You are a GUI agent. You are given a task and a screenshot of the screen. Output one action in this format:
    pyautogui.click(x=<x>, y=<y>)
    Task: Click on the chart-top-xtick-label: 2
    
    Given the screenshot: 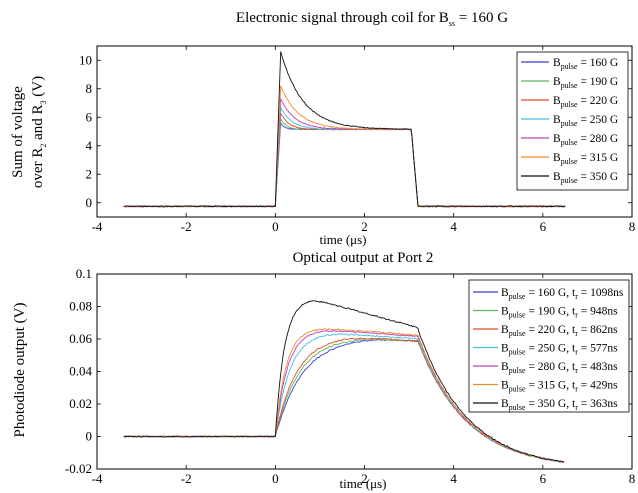 What is the action you would take?
    pyautogui.click(x=364, y=226)
    